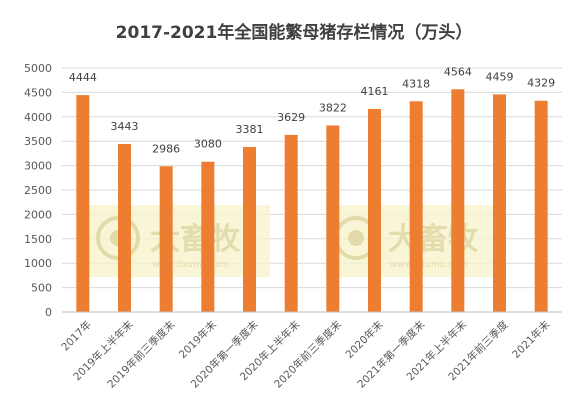 This screenshot has height=408, width=588. I want to click on data-label: 4564, so click(458, 71).